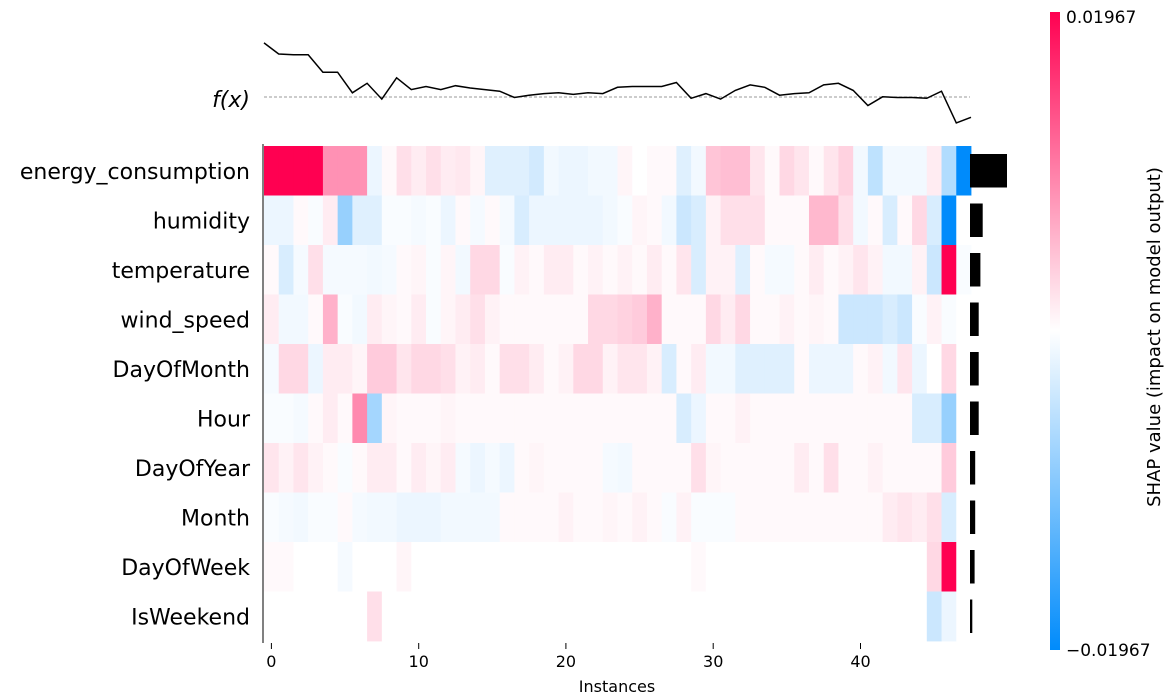 Image resolution: width=1170 pixels, height=697 pixels. Describe the element at coordinates (617, 83) in the screenshot. I see `fx-line` at that location.